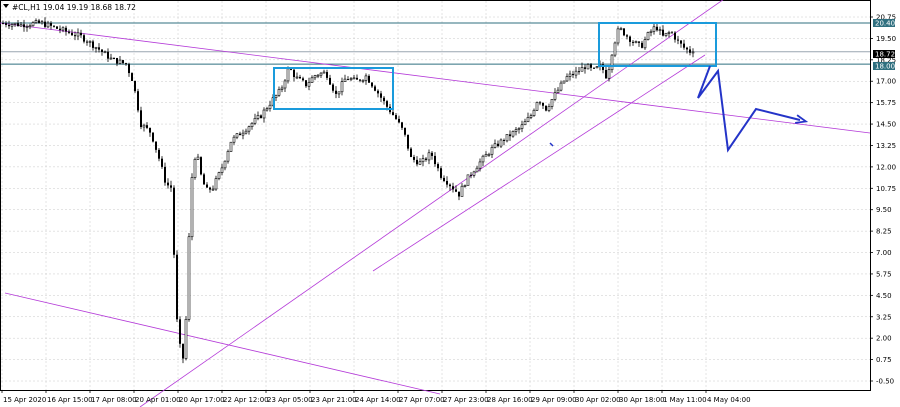 This screenshot has width=900, height=407. I want to click on symbol-label: #CL,H1 19.04 19.19 18.68 18.72, so click(74, 7).